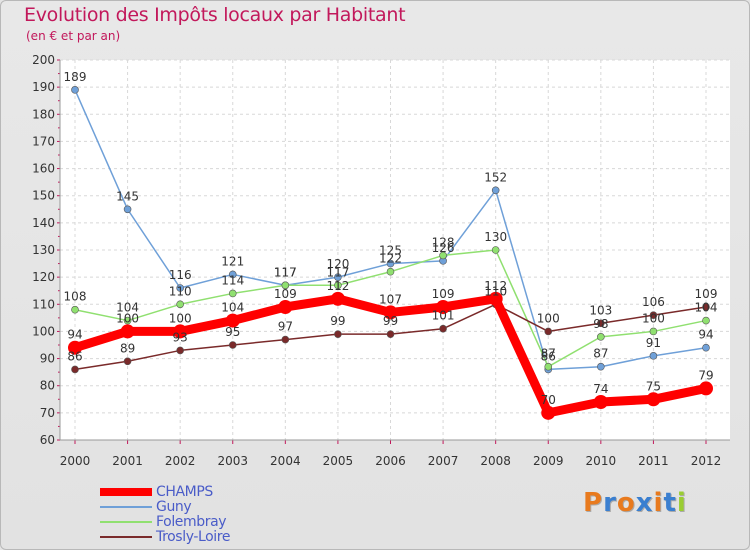  What do you see at coordinates (174, 507) in the screenshot?
I see `legend-label-guny: Guny` at bounding box center [174, 507].